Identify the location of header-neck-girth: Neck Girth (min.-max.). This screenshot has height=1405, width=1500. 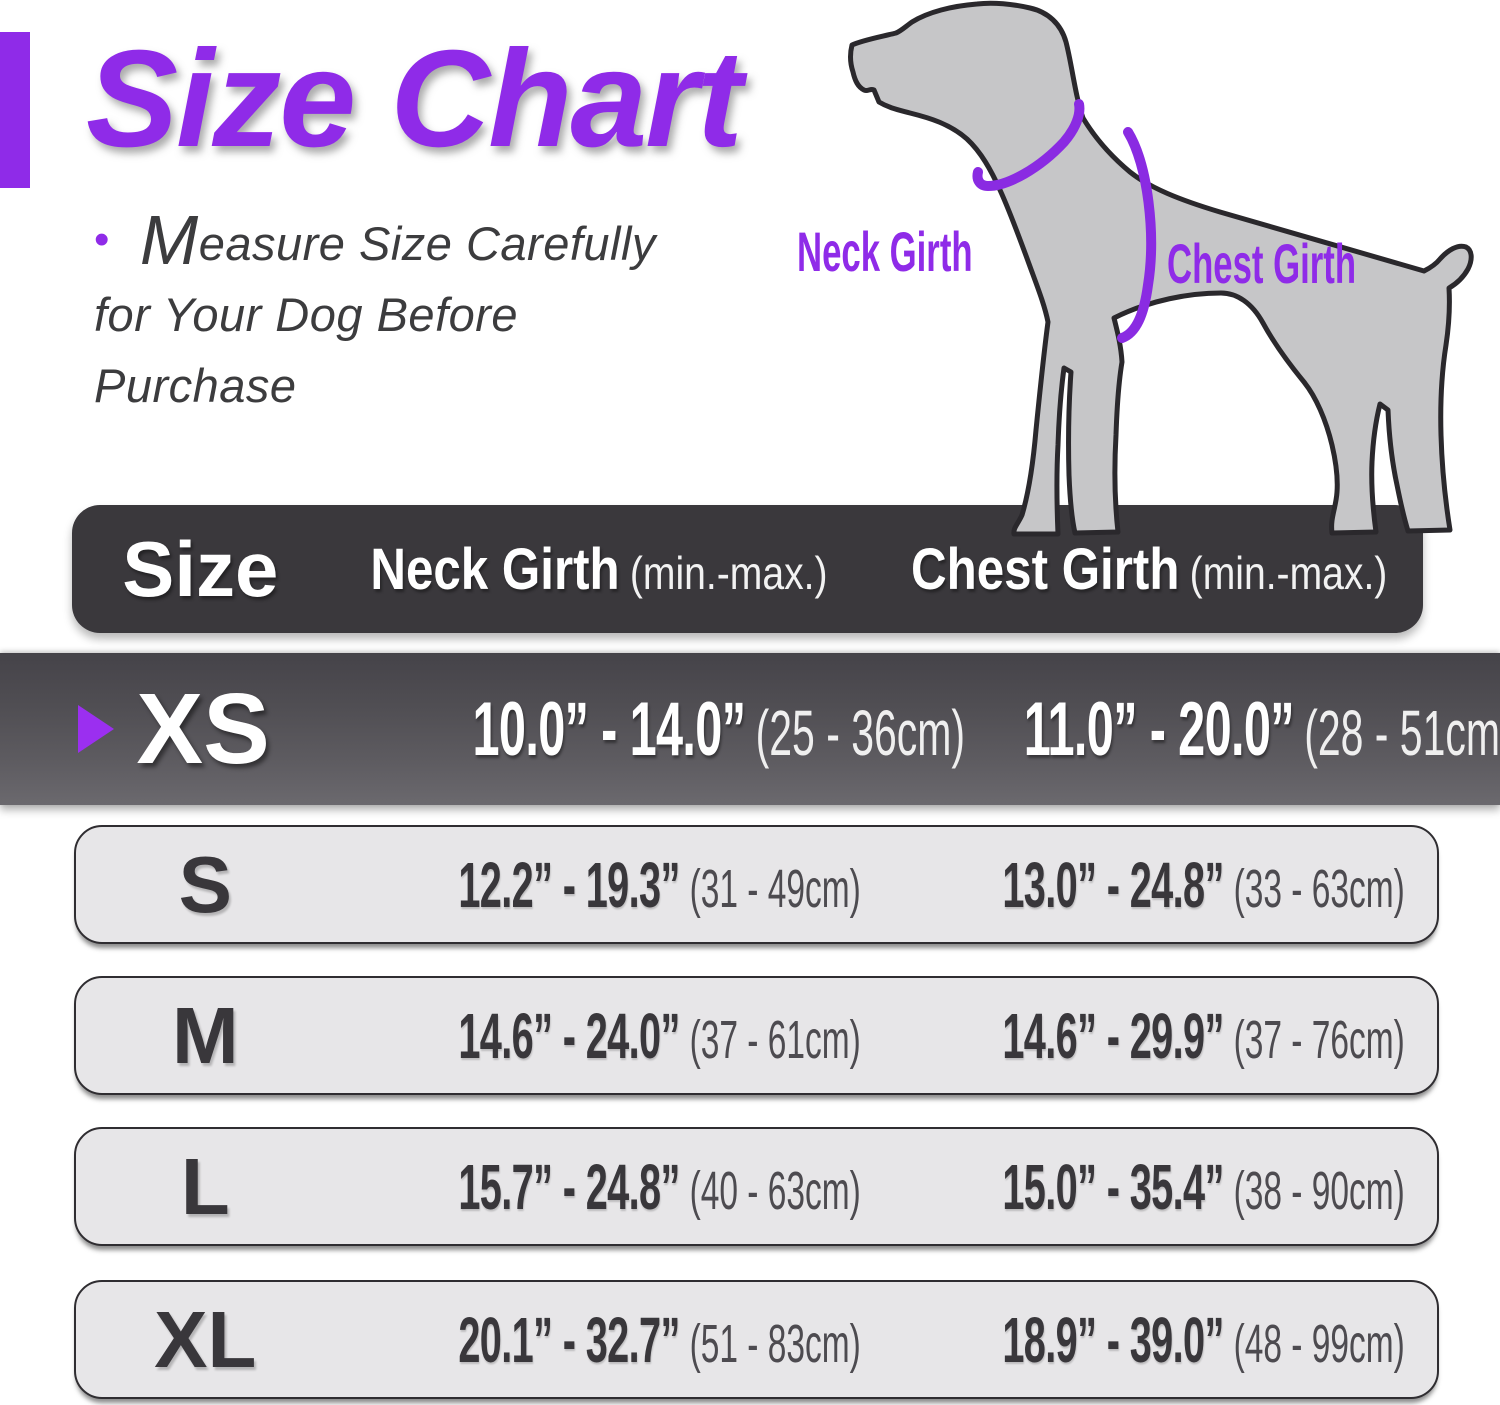
(599, 569).